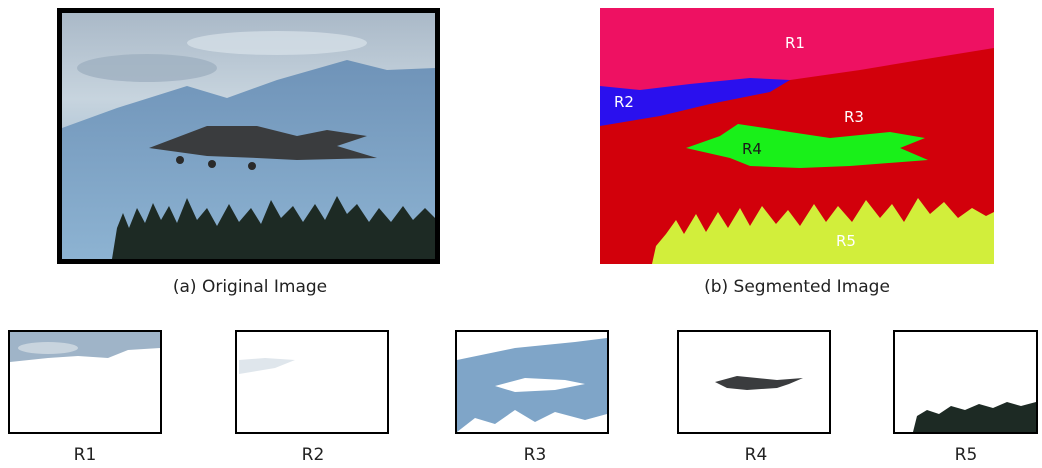 The height and width of the screenshot is (468, 1042). I want to click on caption-segmented-image: (b) Segmented Image, so click(797, 287).